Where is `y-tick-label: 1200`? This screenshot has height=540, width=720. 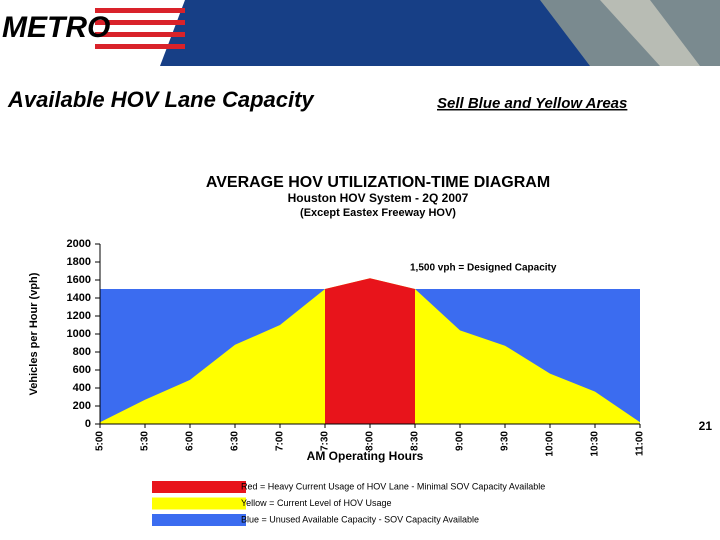
y-tick-label: 1200 is located at coordinates (79, 316).